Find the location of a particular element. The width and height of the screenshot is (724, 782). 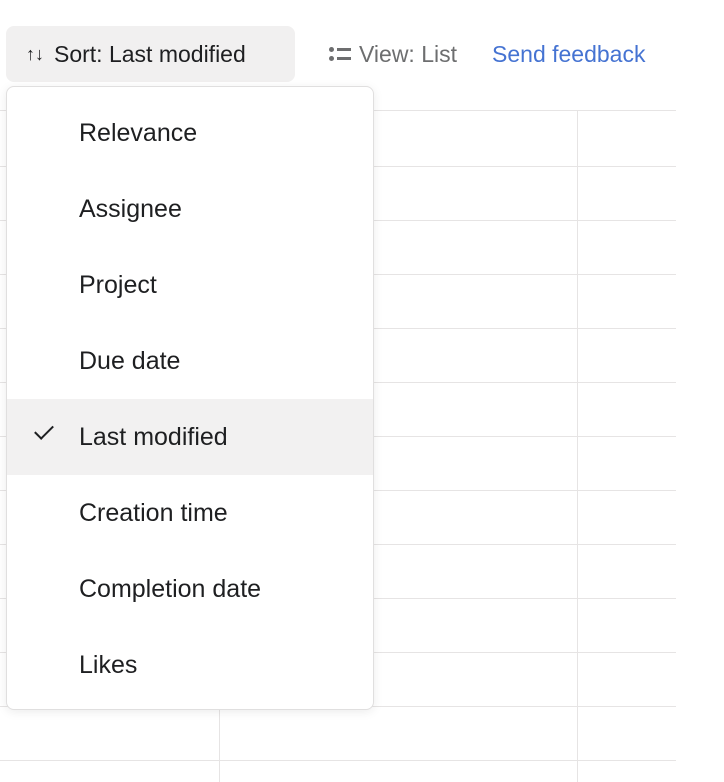

view-label: View: List is located at coordinates (408, 53).